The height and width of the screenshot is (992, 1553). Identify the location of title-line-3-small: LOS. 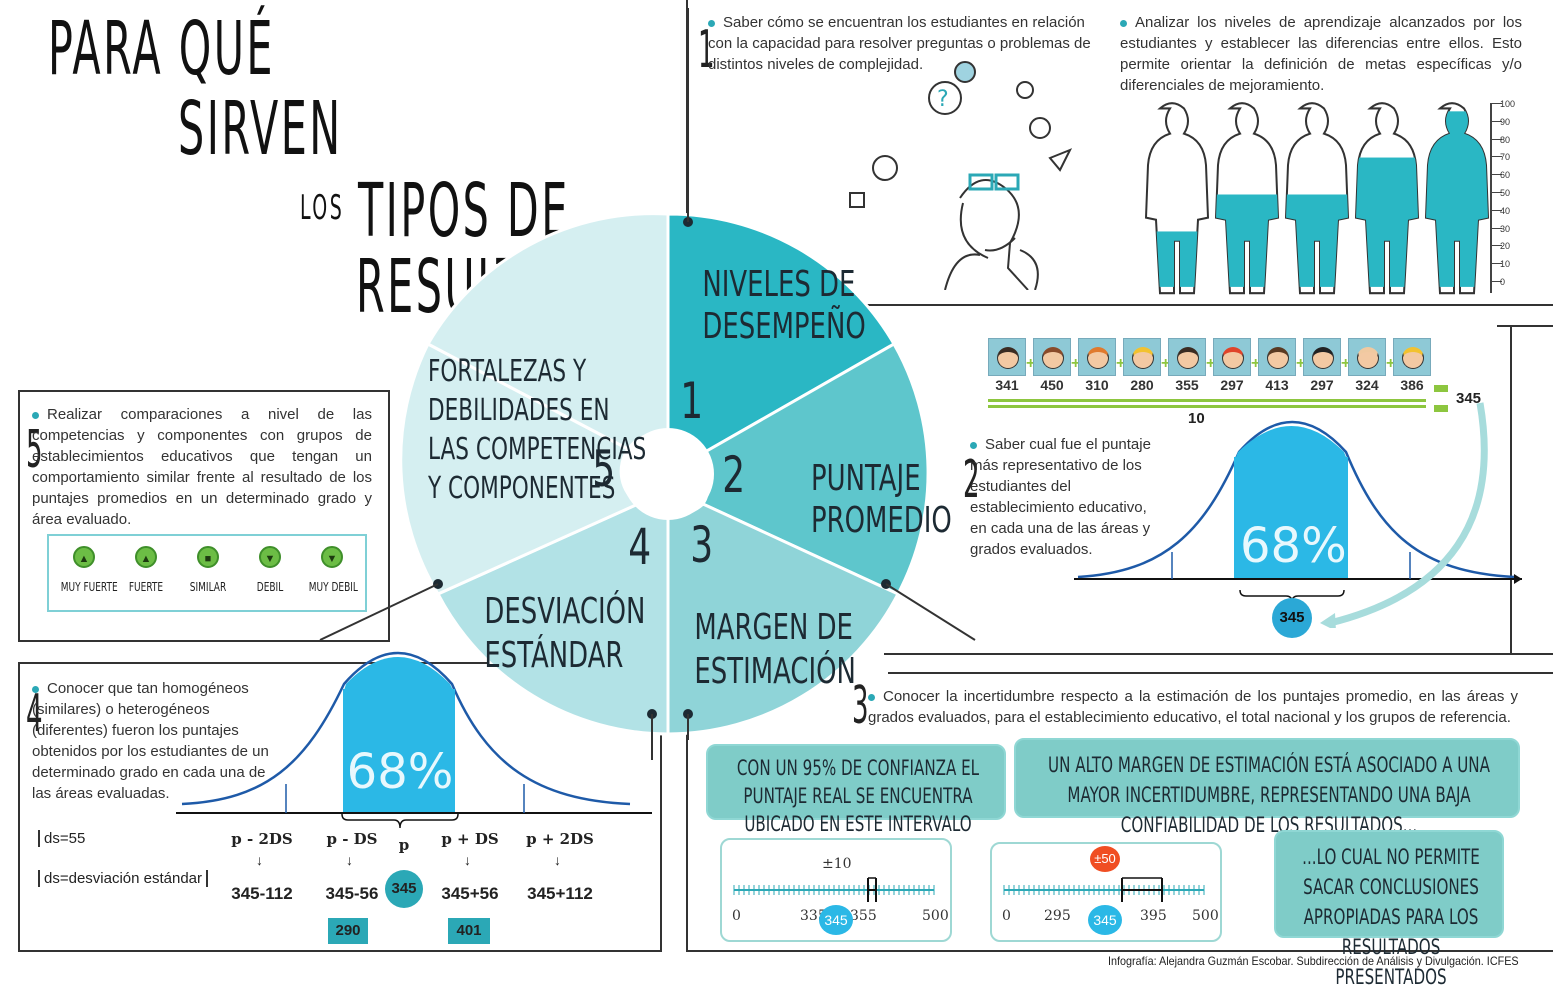
(322, 208).